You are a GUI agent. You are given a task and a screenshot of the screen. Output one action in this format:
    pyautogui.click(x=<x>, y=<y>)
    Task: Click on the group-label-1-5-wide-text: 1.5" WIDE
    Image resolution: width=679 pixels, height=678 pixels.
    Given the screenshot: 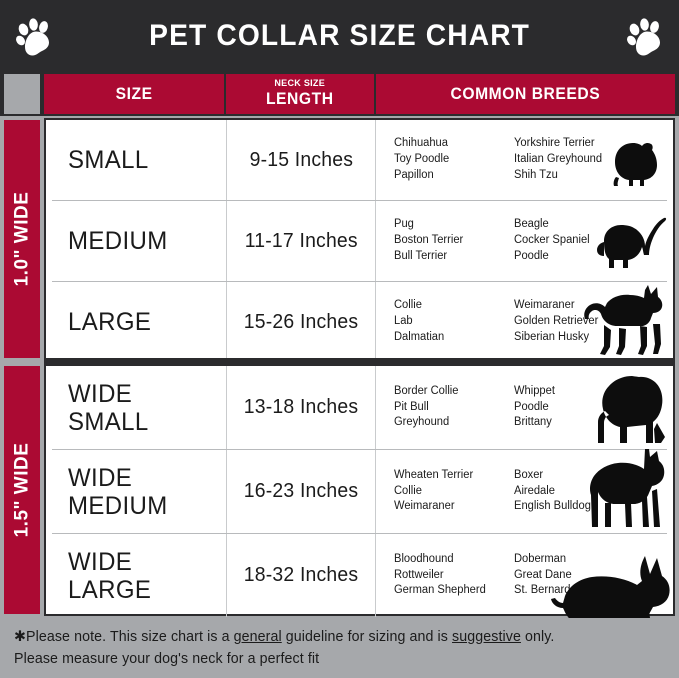 What is the action you would take?
    pyautogui.click(x=21, y=490)
    